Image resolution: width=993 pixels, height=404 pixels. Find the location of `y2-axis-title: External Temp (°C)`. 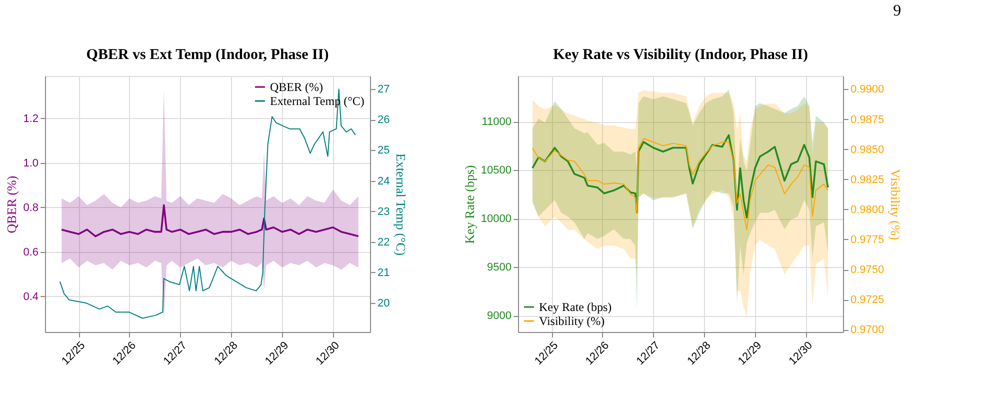

y2-axis-title: External Temp (°C) is located at coordinates (401, 204).